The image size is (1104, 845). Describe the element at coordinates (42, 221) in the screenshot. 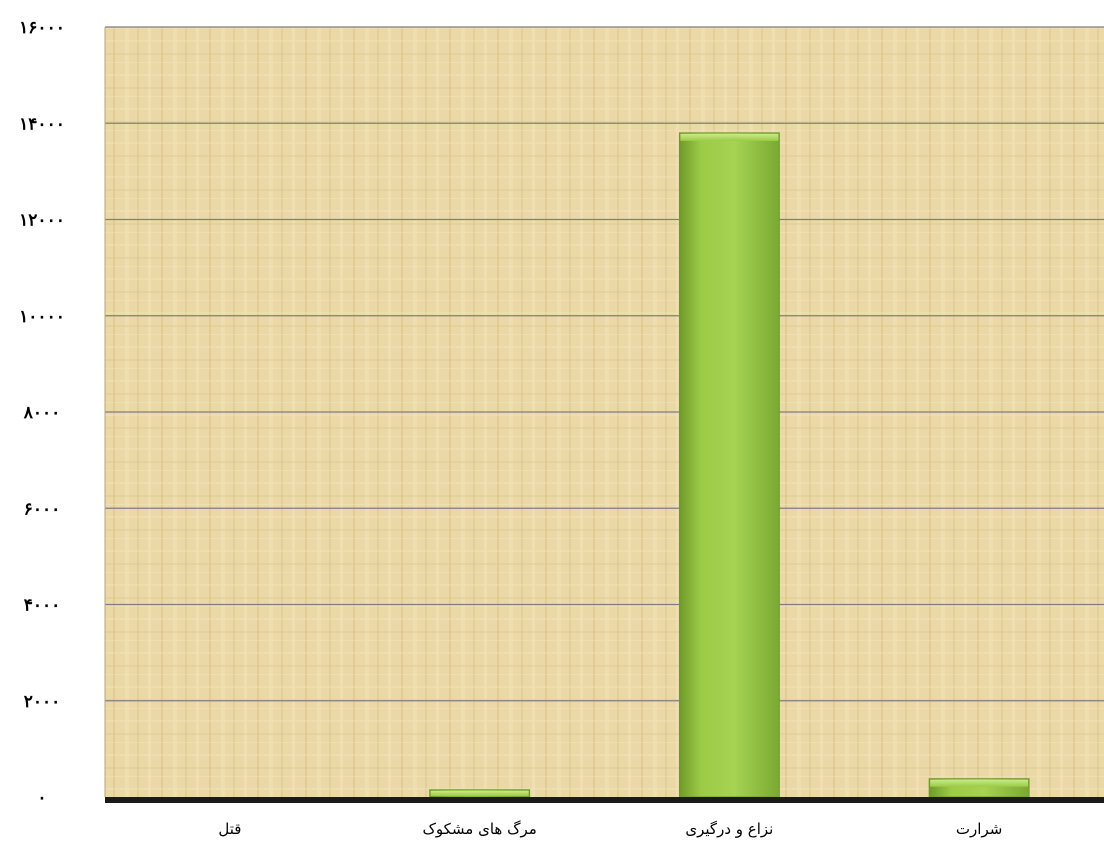

I see `y-tick-label: ١٢٠٠٠` at that location.